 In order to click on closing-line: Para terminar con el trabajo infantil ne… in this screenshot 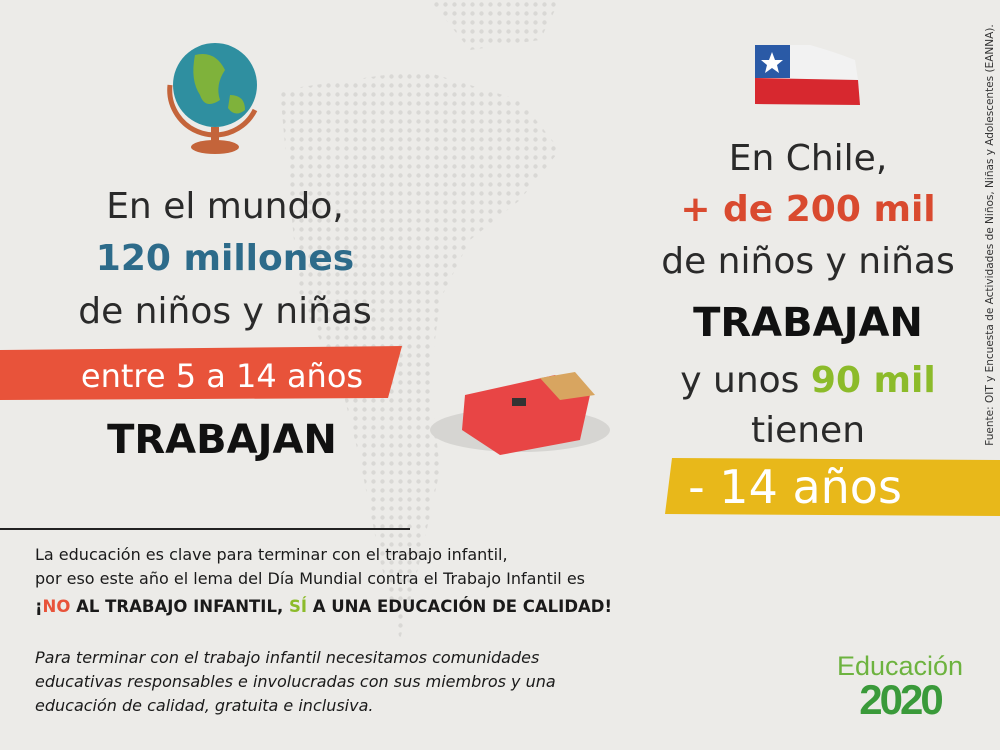, I will do `click(287, 657)`.